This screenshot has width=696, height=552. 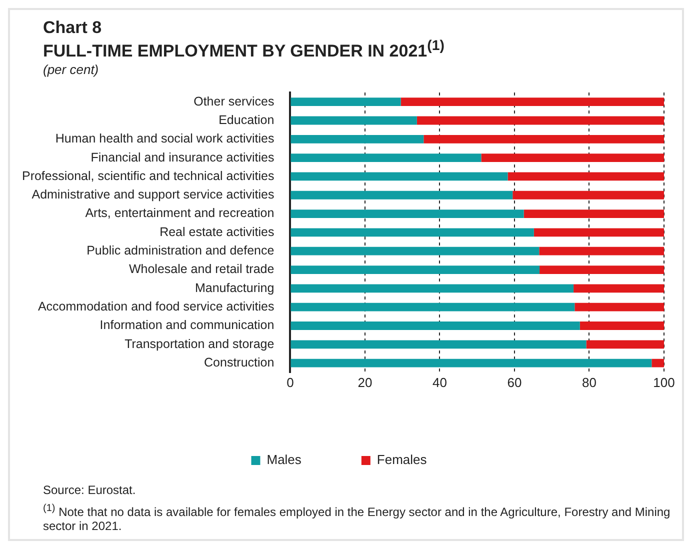 What do you see at coordinates (156, 306) in the screenshot?
I see `y-tick-label: Accommodation and food service activities` at bounding box center [156, 306].